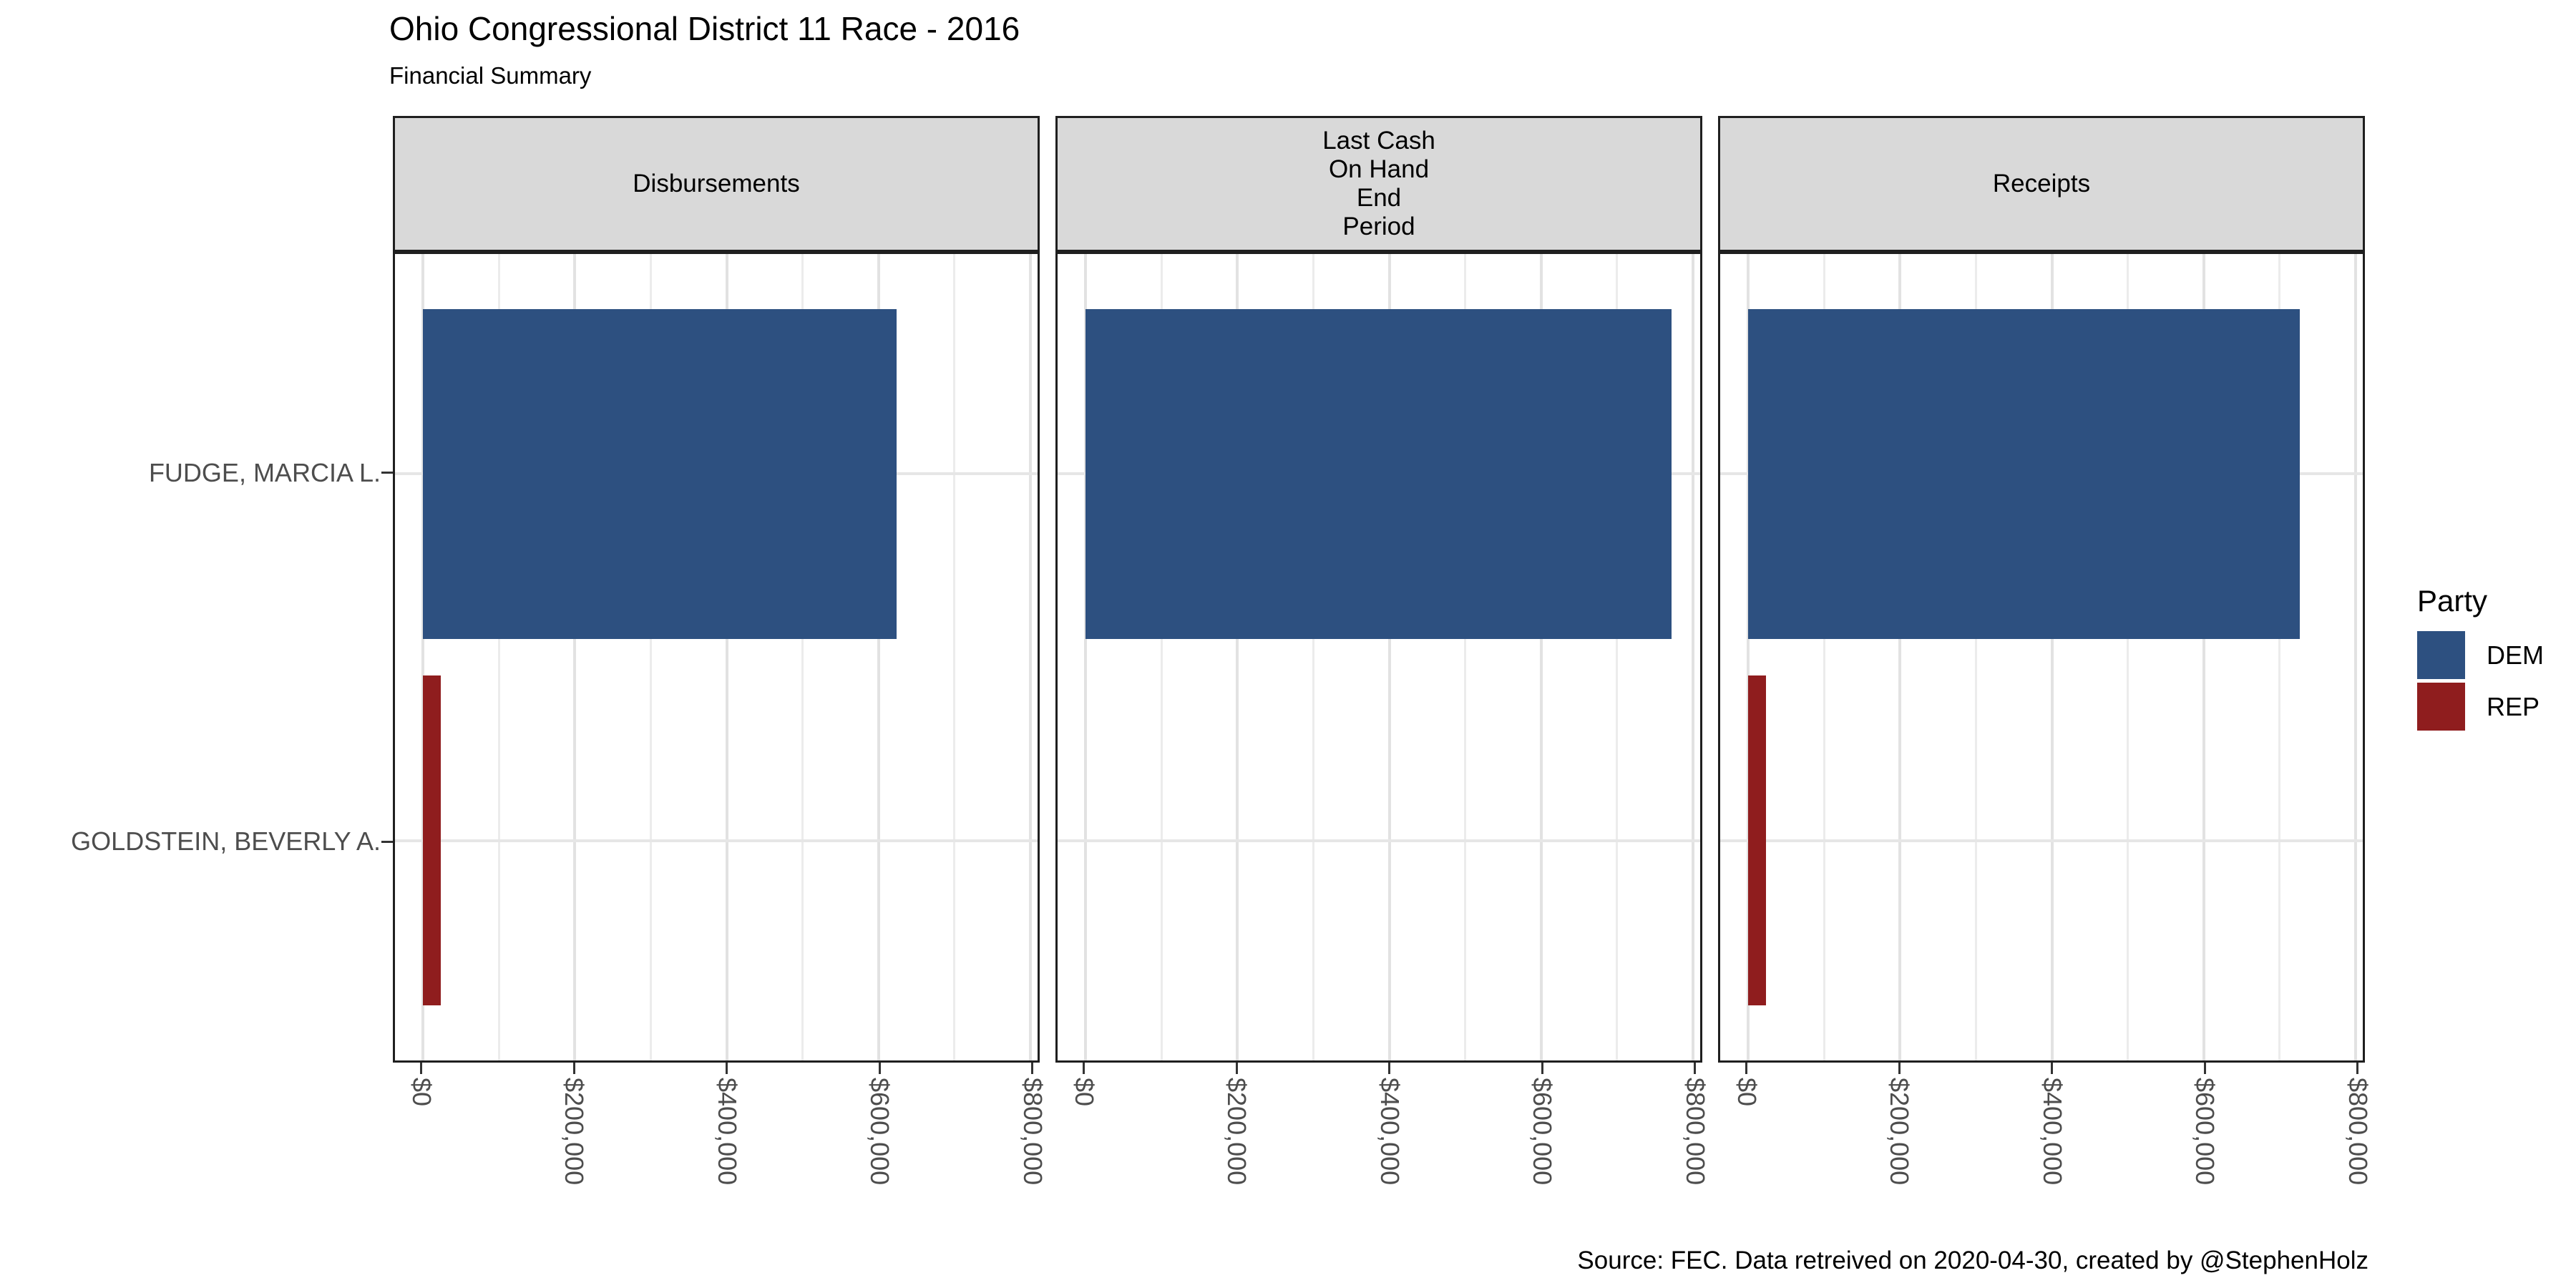 This screenshot has width=2576, height=1288. I want to click on legend-title: Party, so click(2452, 601).